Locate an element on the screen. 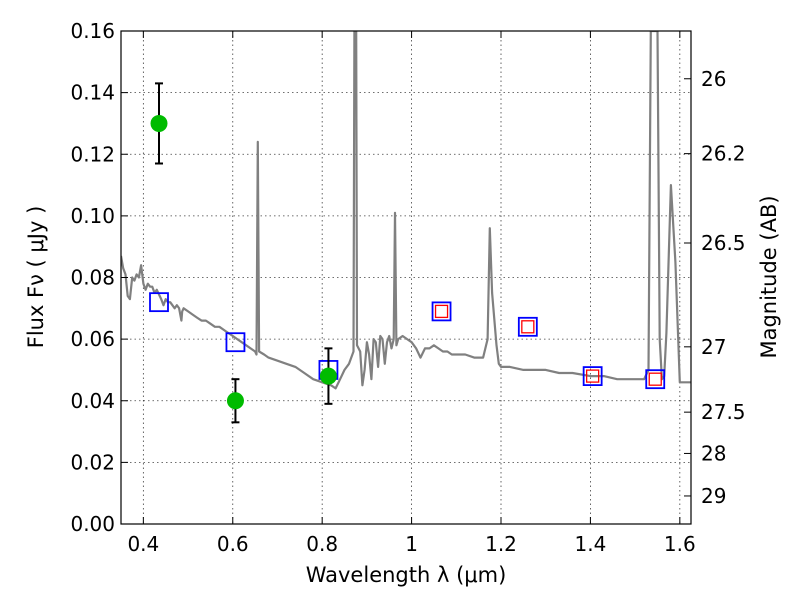 The image size is (800, 600). y-tick-label: 0.02 is located at coordinates (92, 462).